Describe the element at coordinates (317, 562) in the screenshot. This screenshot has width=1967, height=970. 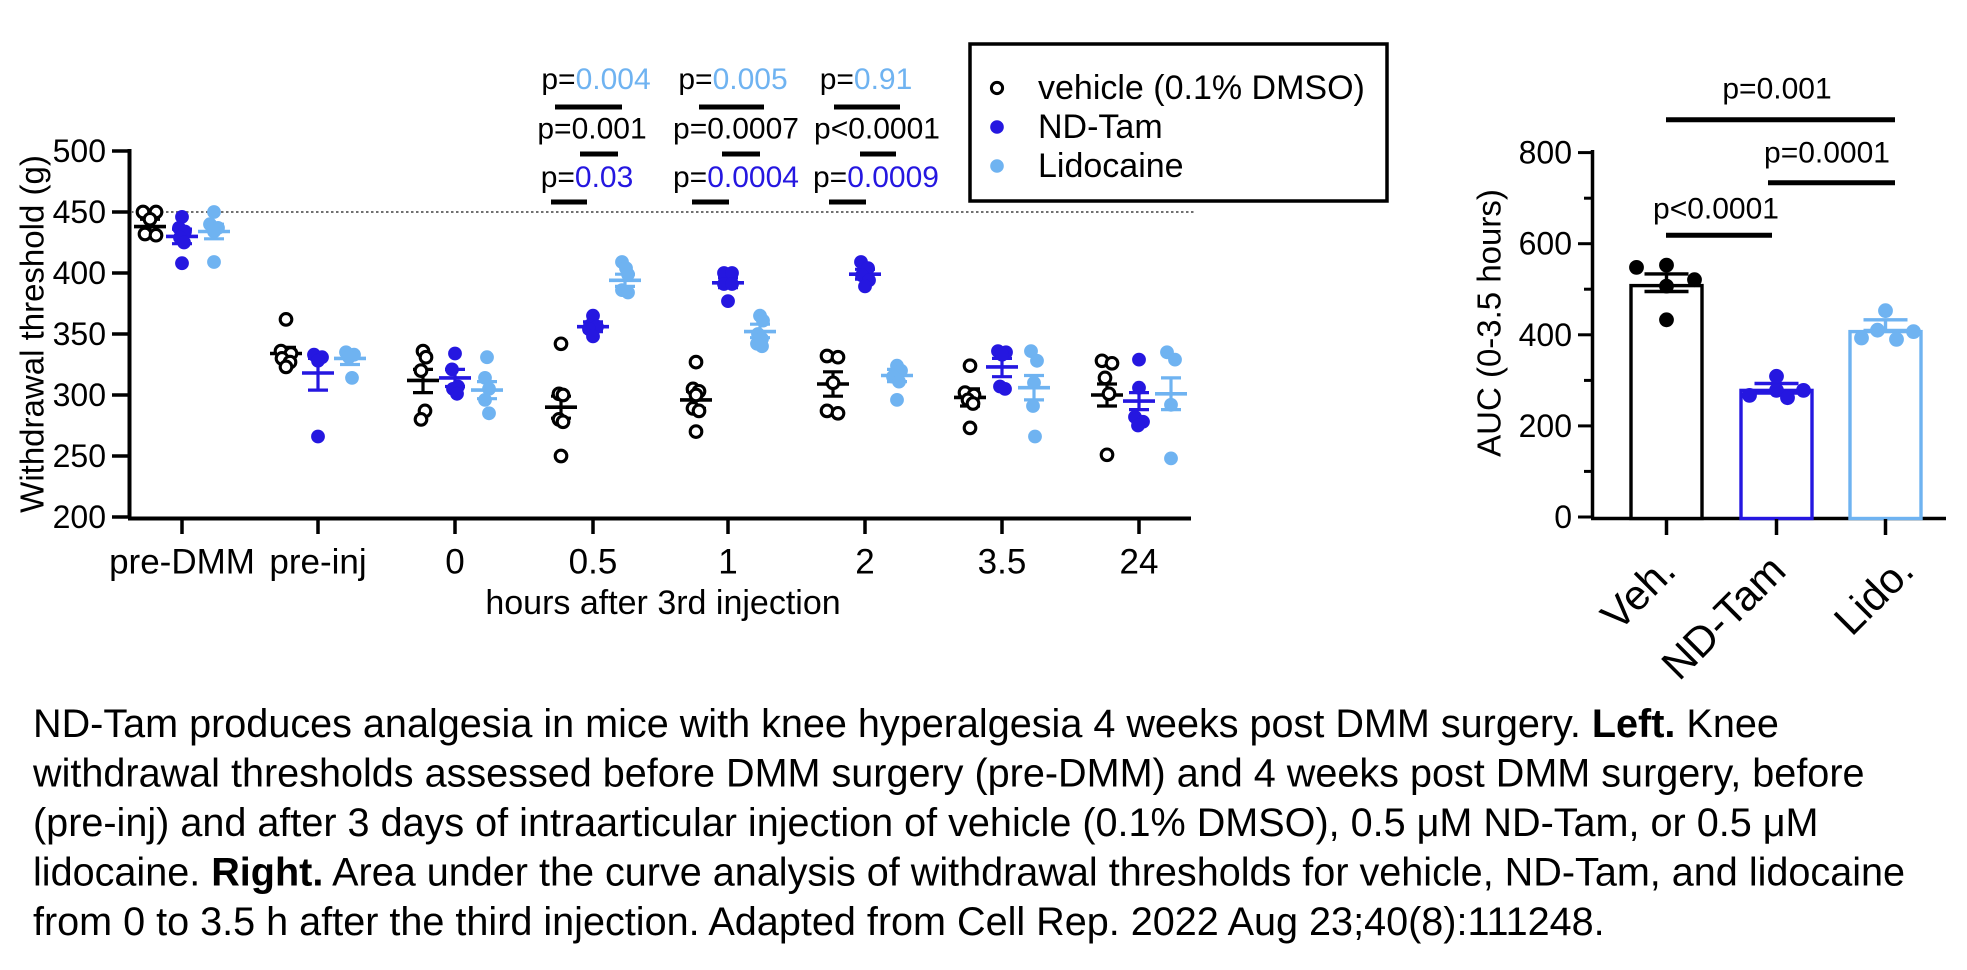
I see `svg-text: pre-inj` at that location.